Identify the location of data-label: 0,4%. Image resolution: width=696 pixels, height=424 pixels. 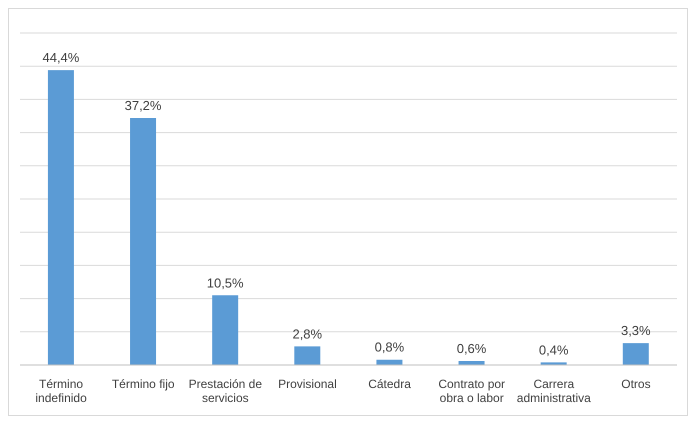
(553, 350).